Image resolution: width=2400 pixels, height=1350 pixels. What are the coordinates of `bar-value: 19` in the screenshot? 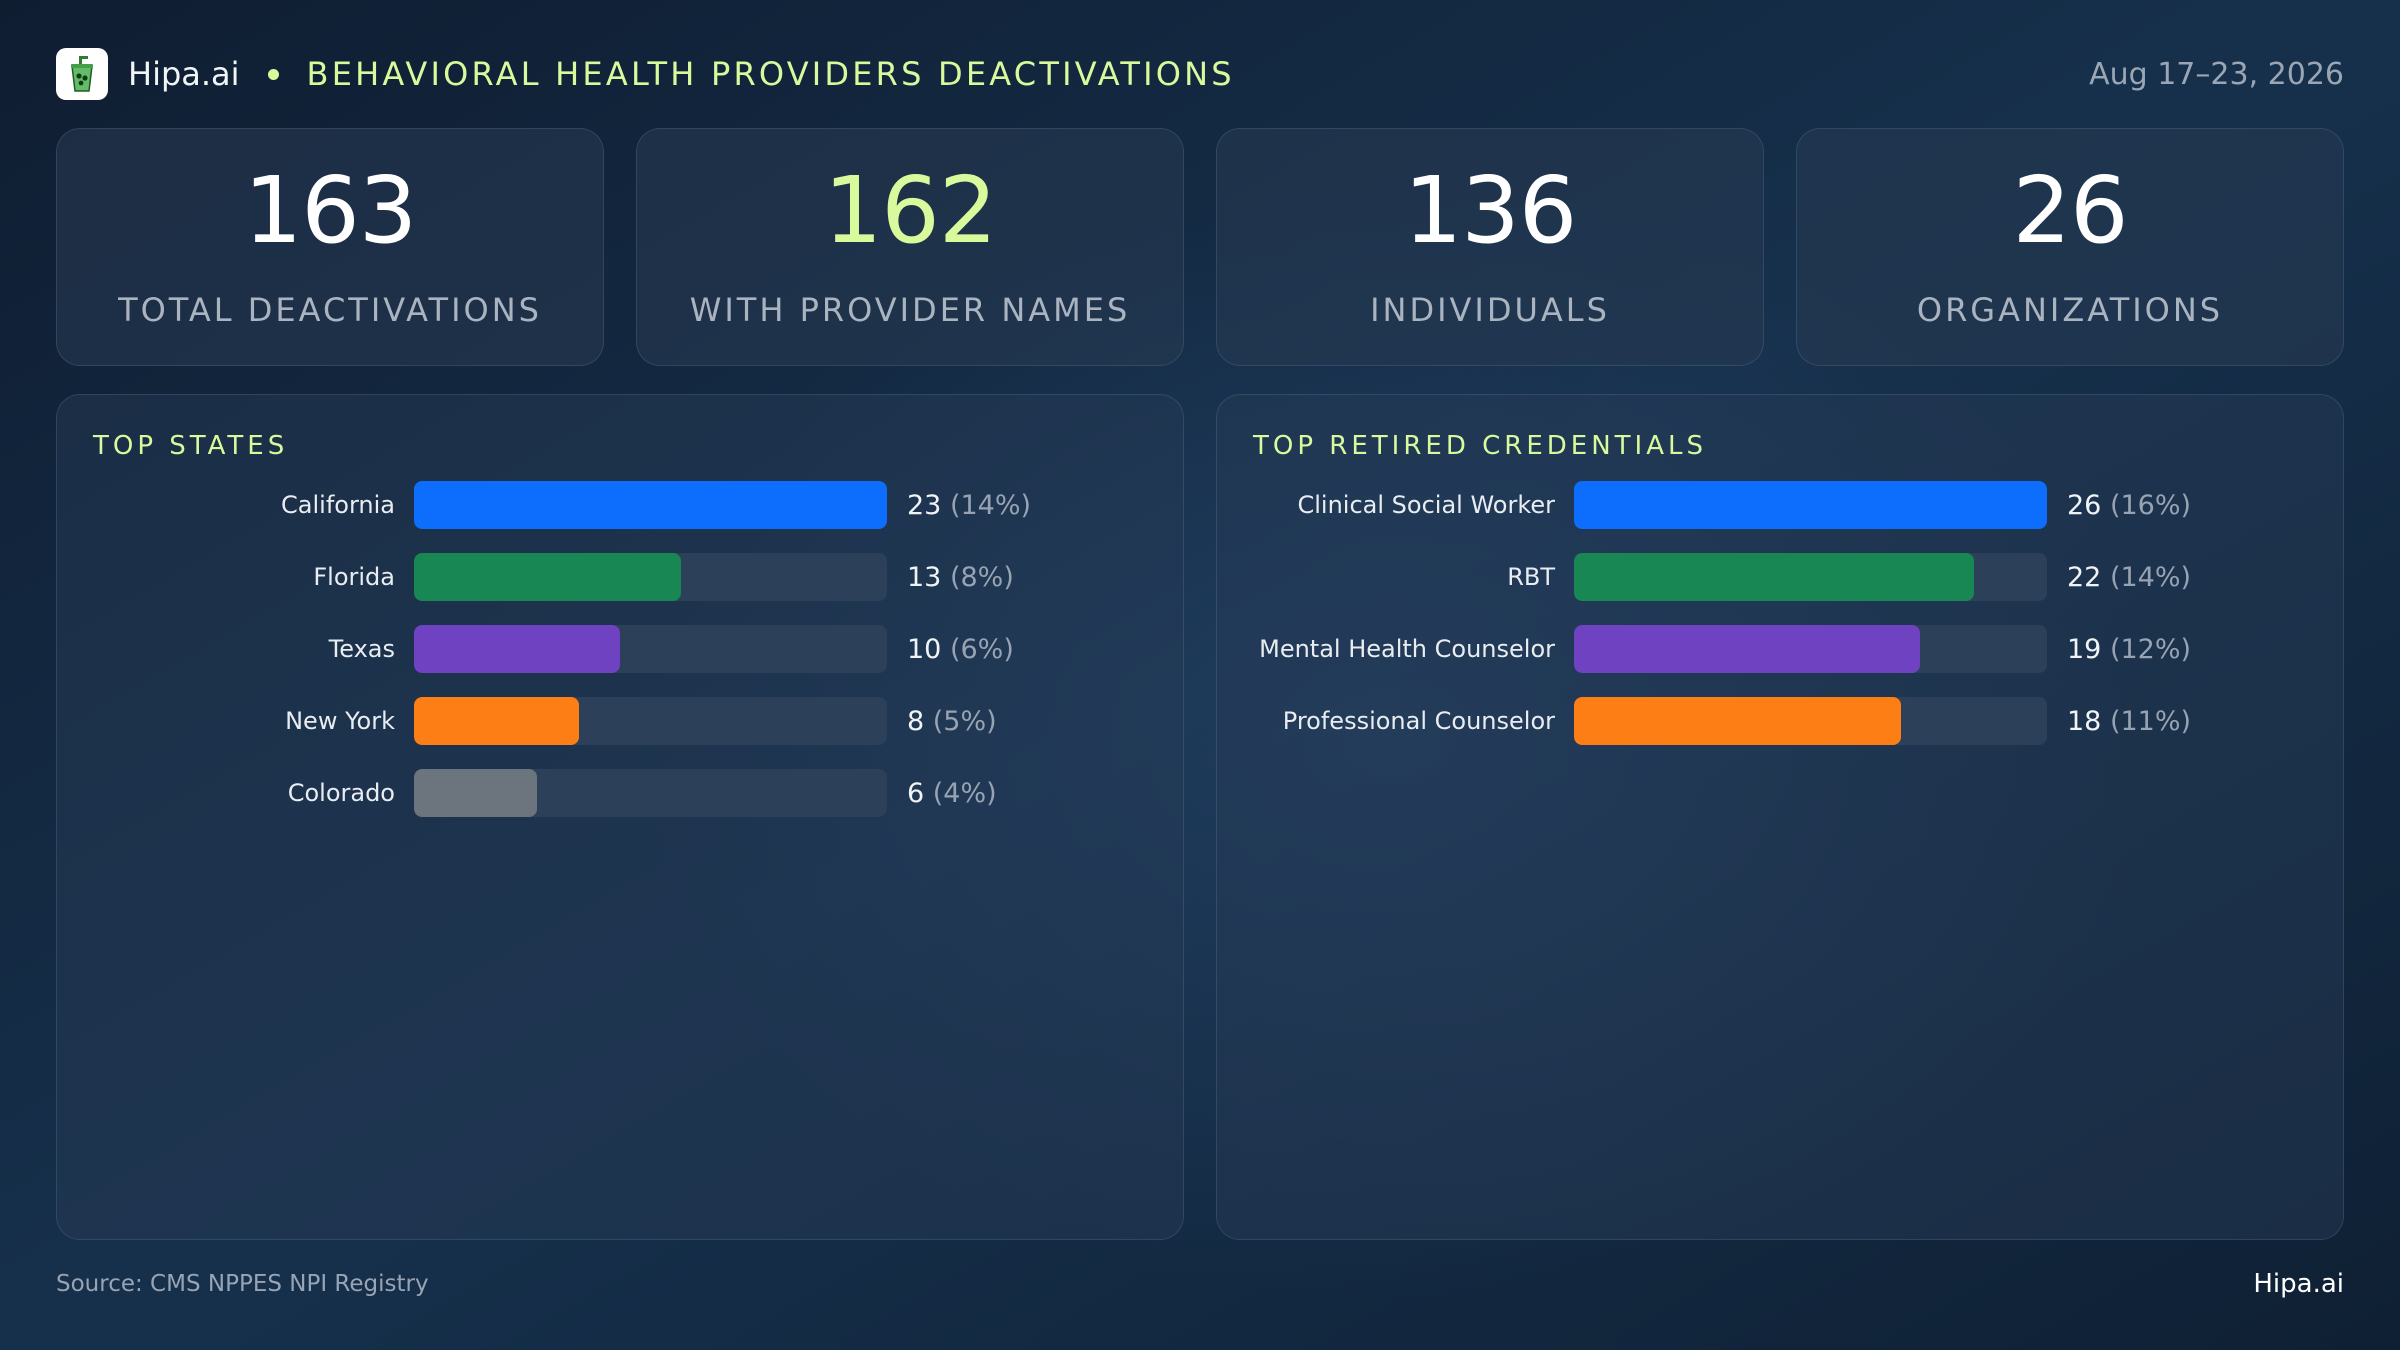 It's located at (2088, 649).